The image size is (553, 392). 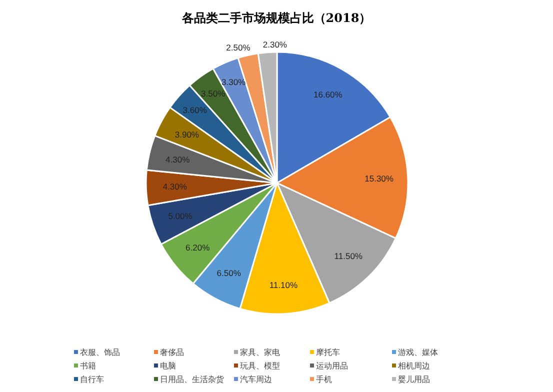 I want to click on legend-label: 书籍, so click(x=88, y=365).